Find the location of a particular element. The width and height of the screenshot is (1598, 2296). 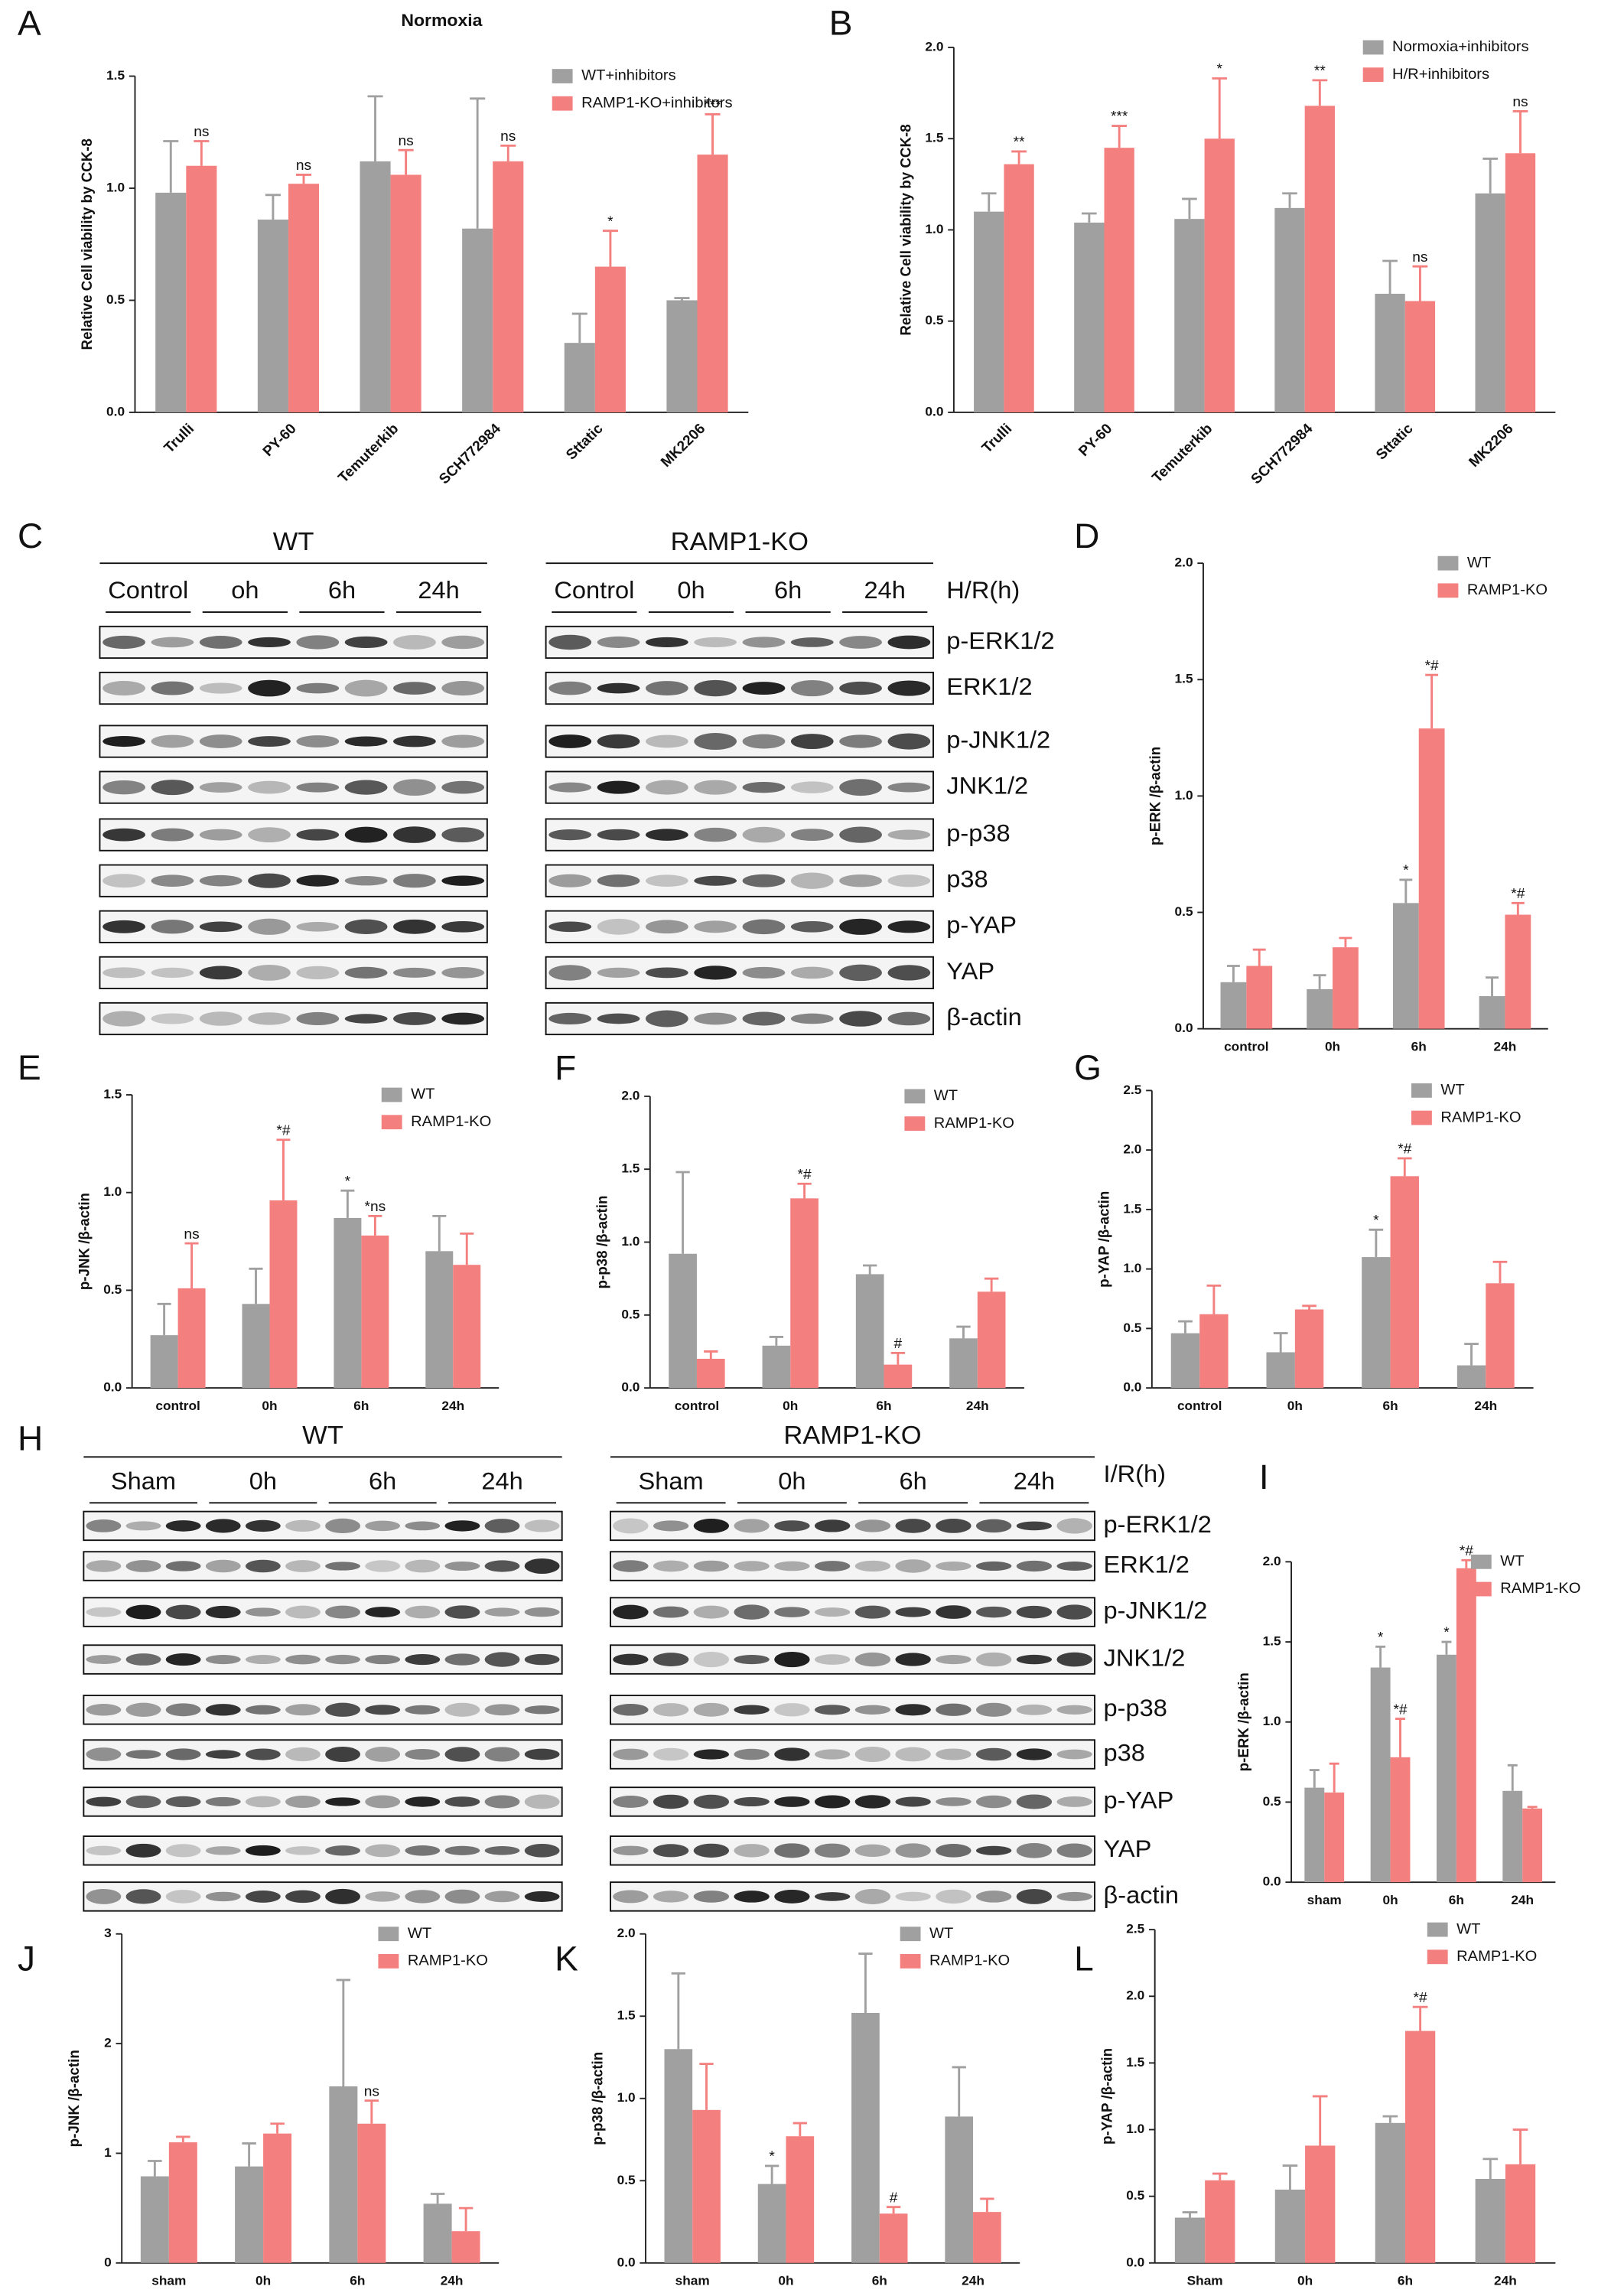

blot-row-label: p-p38 is located at coordinates (1135, 1709).